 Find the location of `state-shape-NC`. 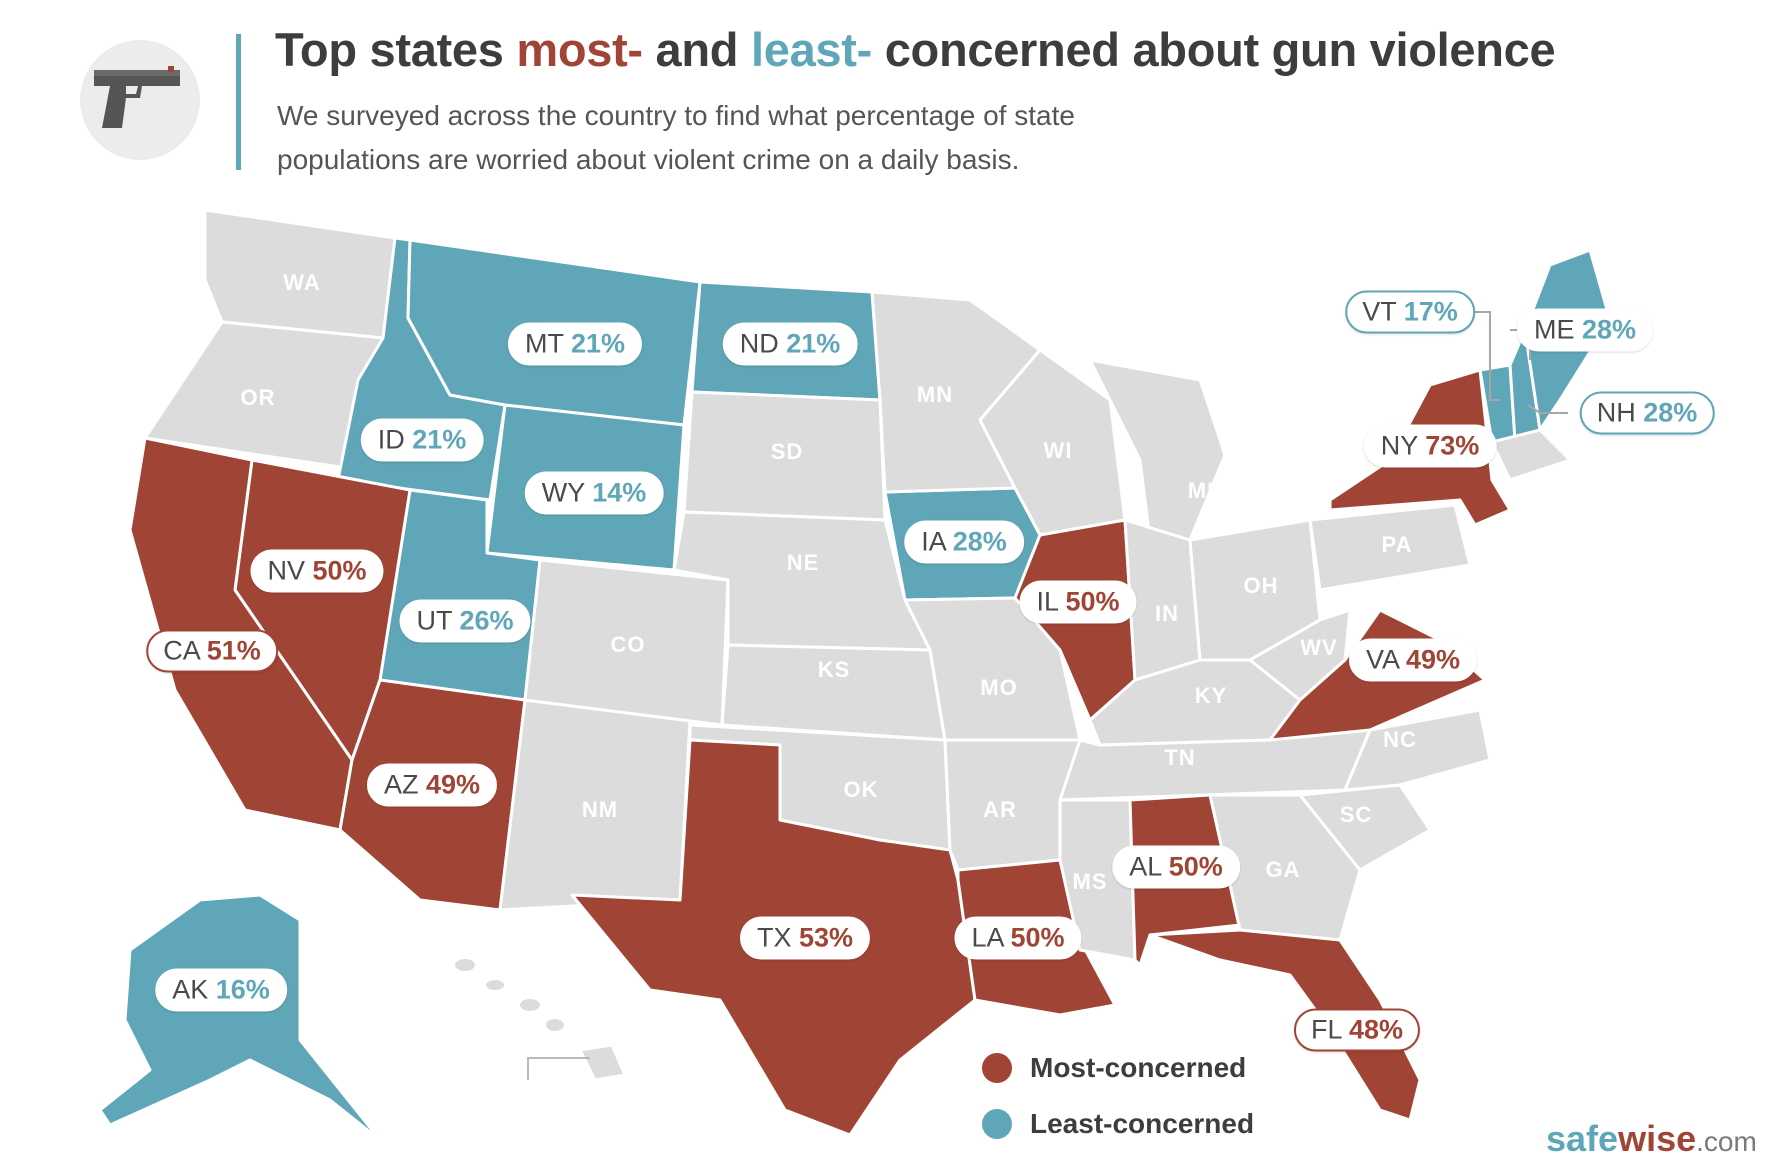

state-shape-NC is located at coordinates (1417, 750).